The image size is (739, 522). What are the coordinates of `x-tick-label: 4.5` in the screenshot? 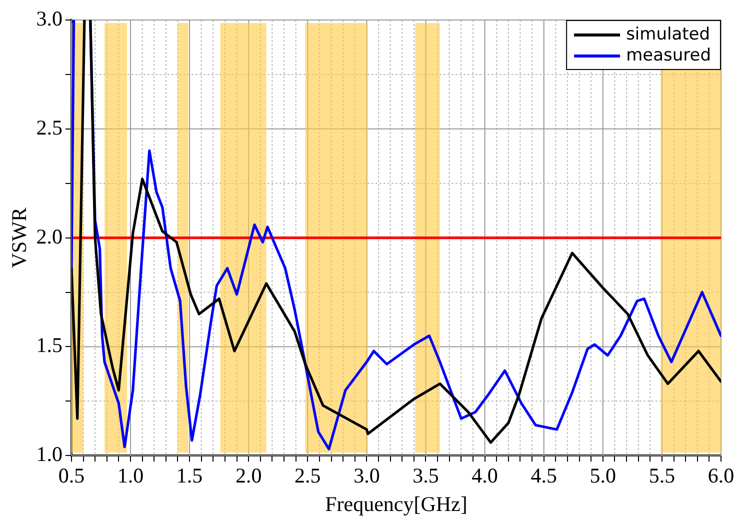 It's located at (543, 476).